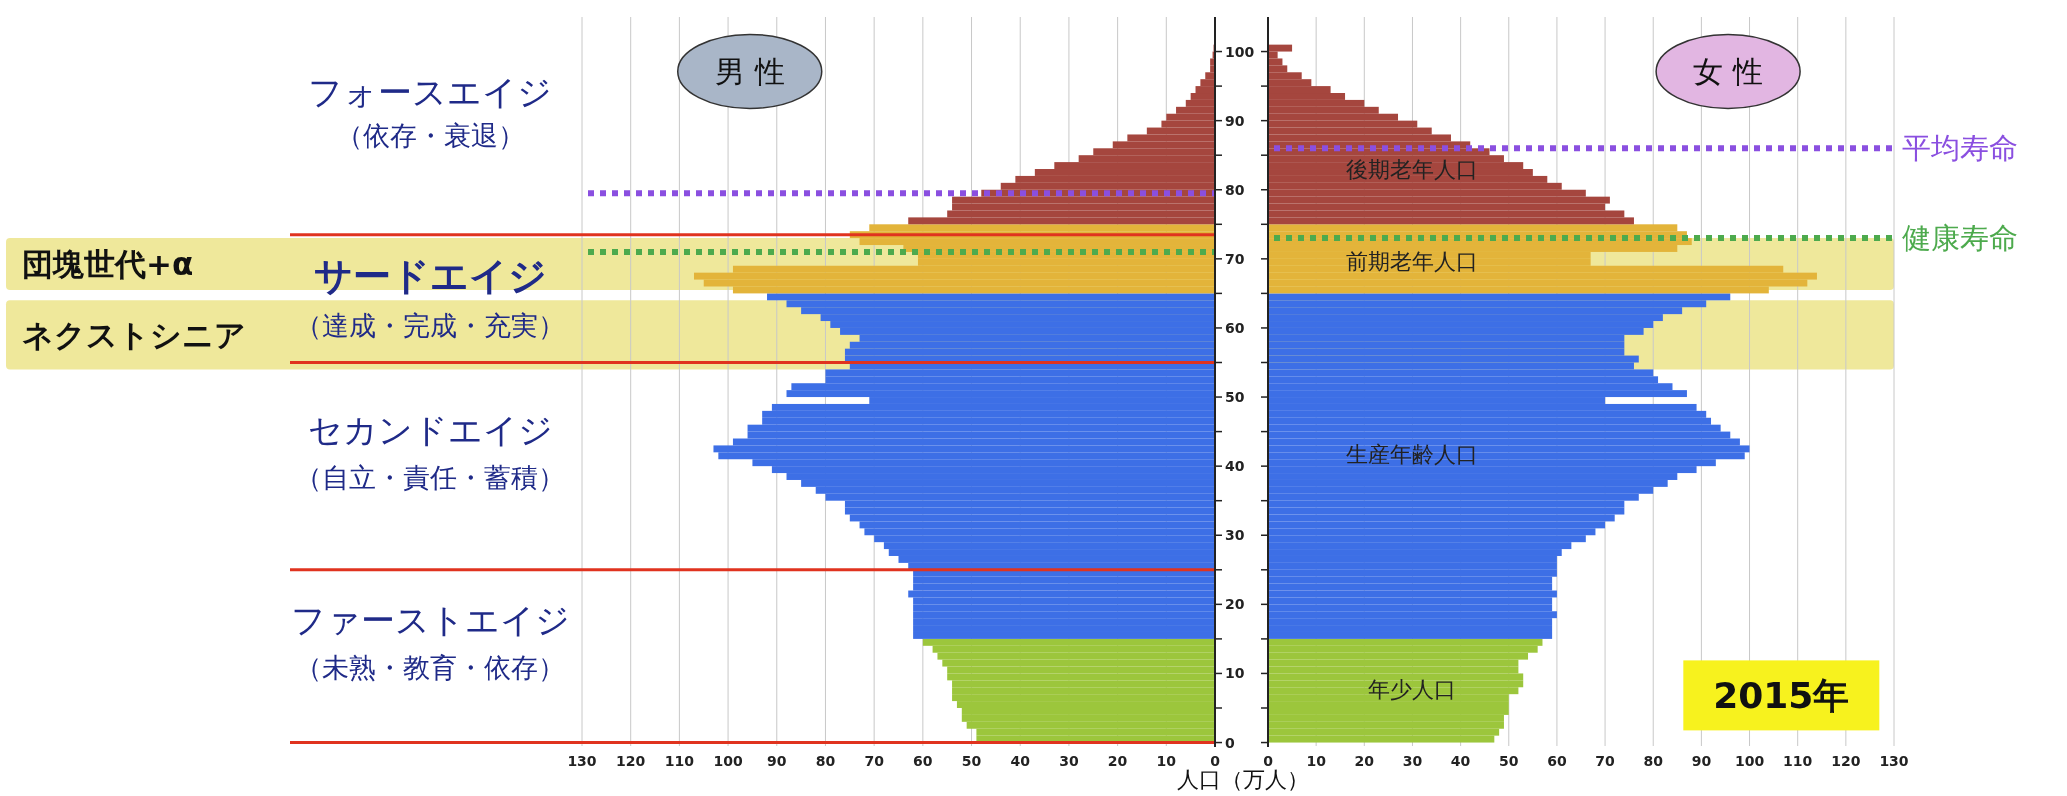  Describe the element at coordinates (430, 478) in the screenshot. I see `text: （自立・責任・蓄積）` at that location.